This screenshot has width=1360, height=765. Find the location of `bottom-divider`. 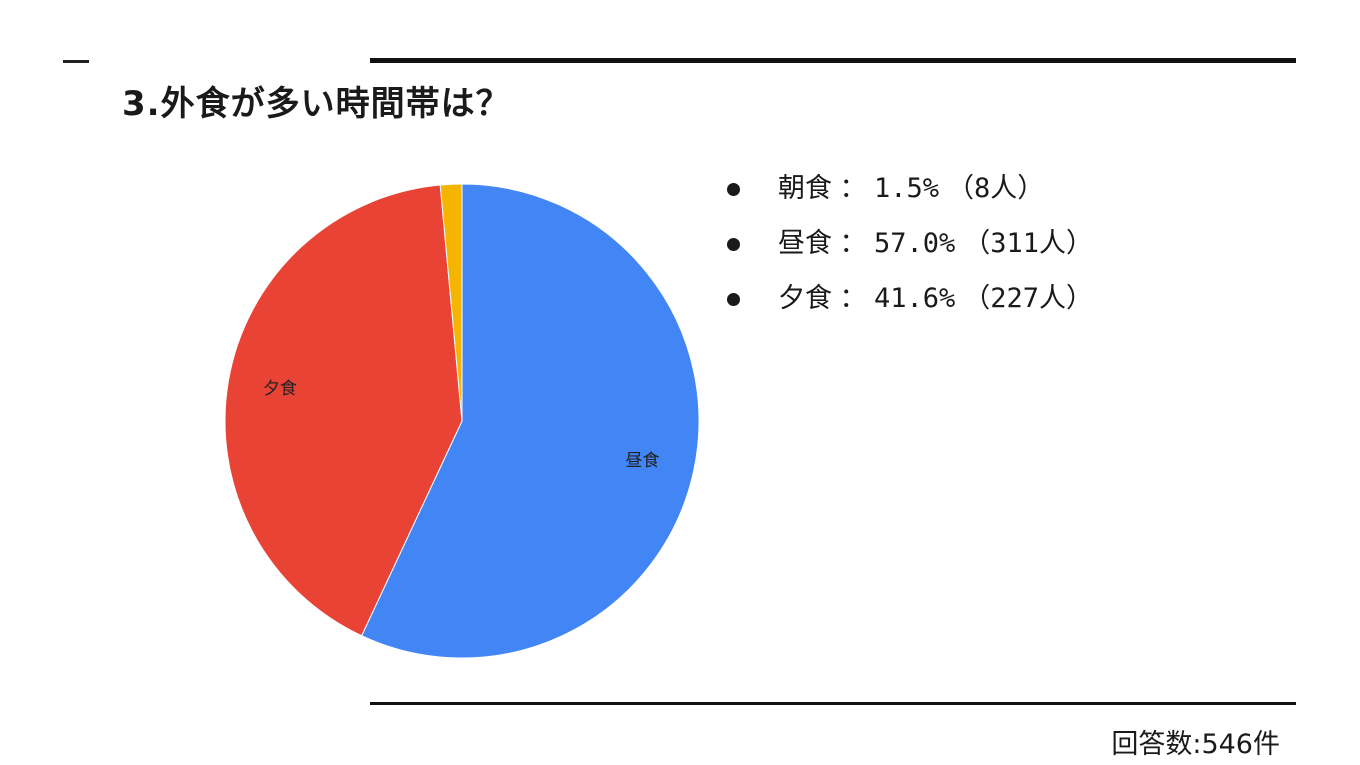

bottom-divider is located at coordinates (833, 703).